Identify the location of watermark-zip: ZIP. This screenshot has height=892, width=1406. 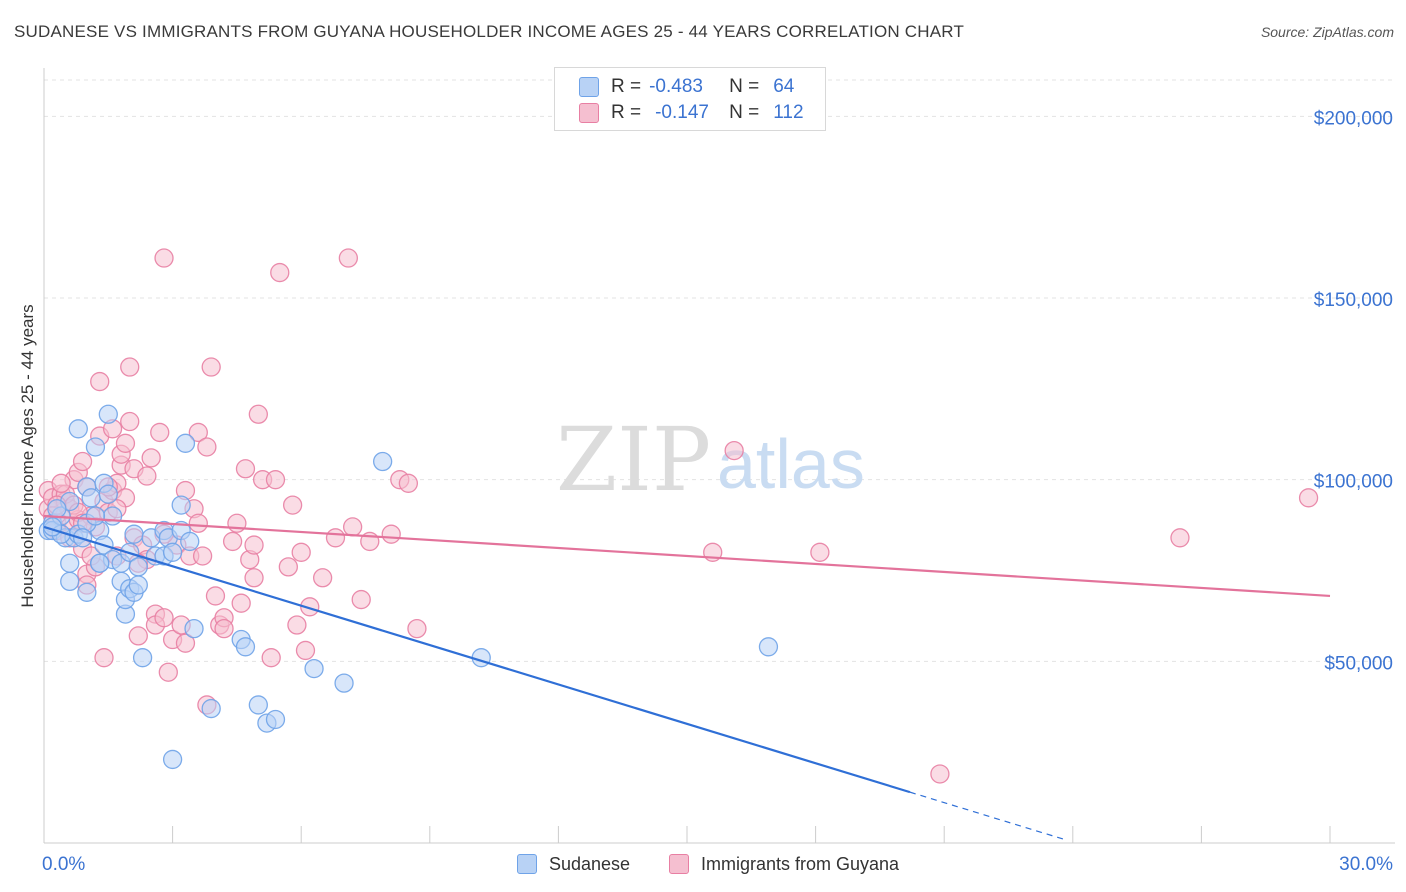
(633, 459).